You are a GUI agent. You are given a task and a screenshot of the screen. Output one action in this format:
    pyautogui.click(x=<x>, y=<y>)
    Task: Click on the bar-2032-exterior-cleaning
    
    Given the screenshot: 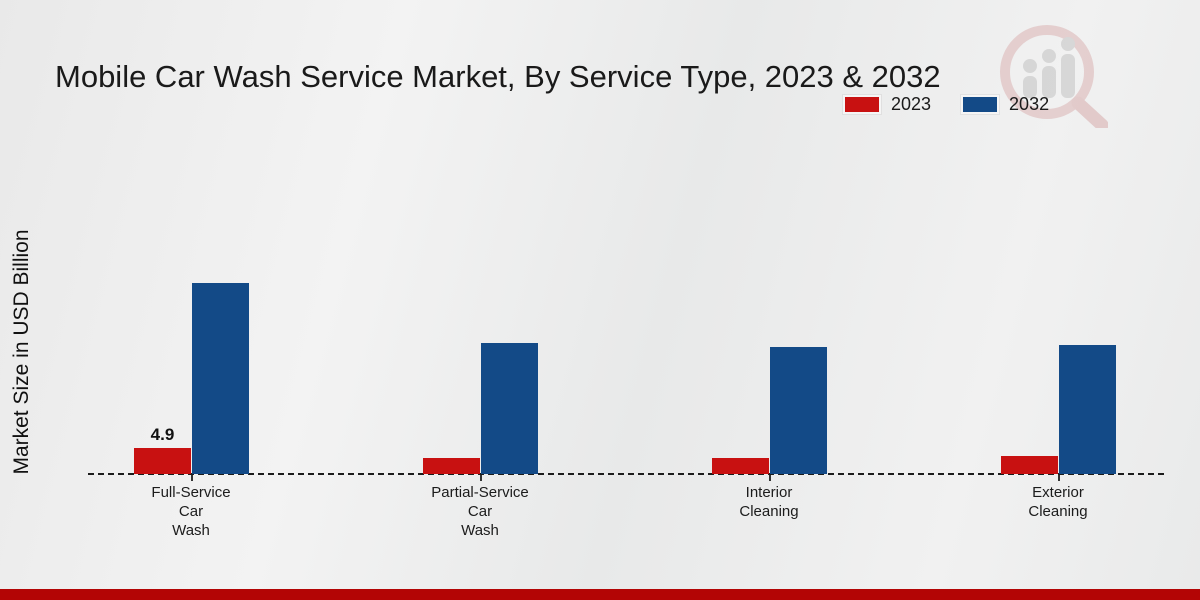 What is the action you would take?
    pyautogui.click(x=1087, y=409)
    